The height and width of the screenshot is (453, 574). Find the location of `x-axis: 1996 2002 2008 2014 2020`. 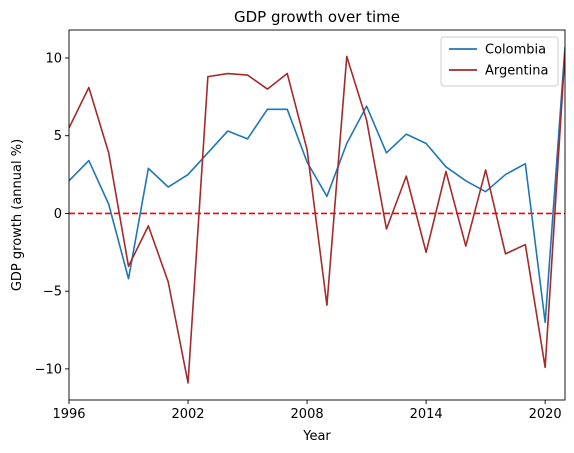

x-axis: 1996 2002 2008 2014 2020 is located at coordinates (307, 411).